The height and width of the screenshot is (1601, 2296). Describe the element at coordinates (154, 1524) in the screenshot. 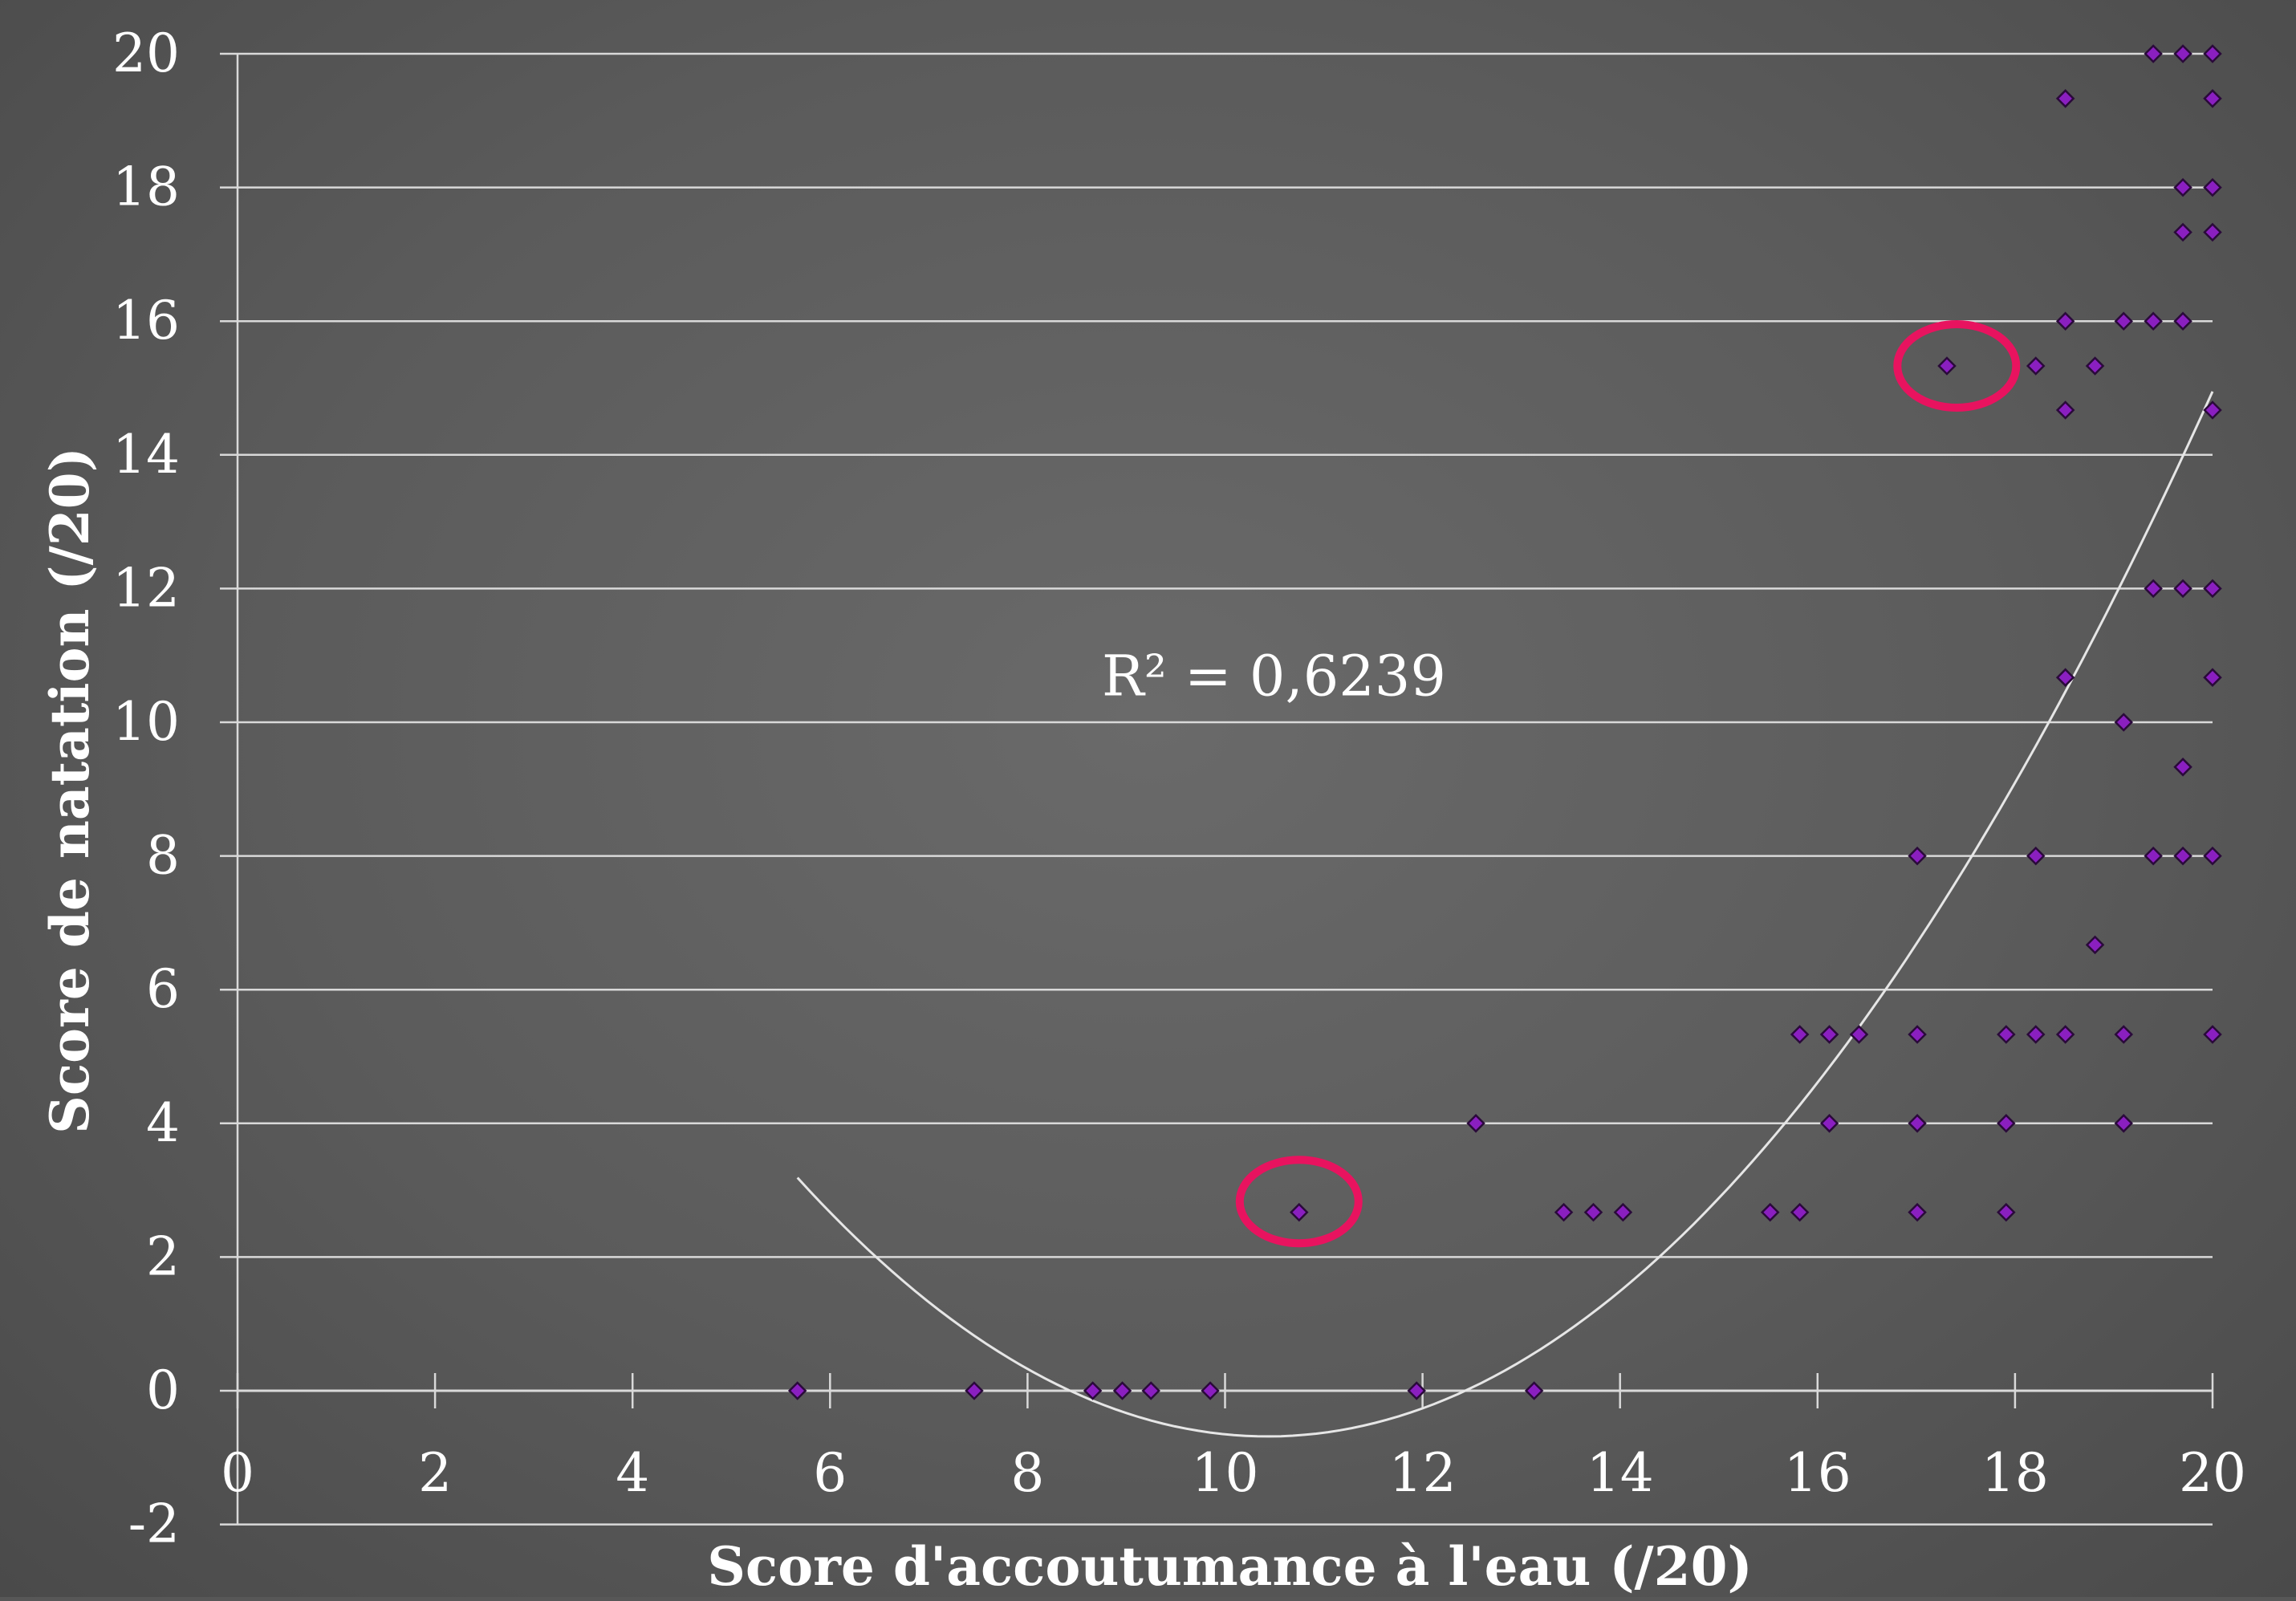

I see `y-tick-label: -2` at that location.